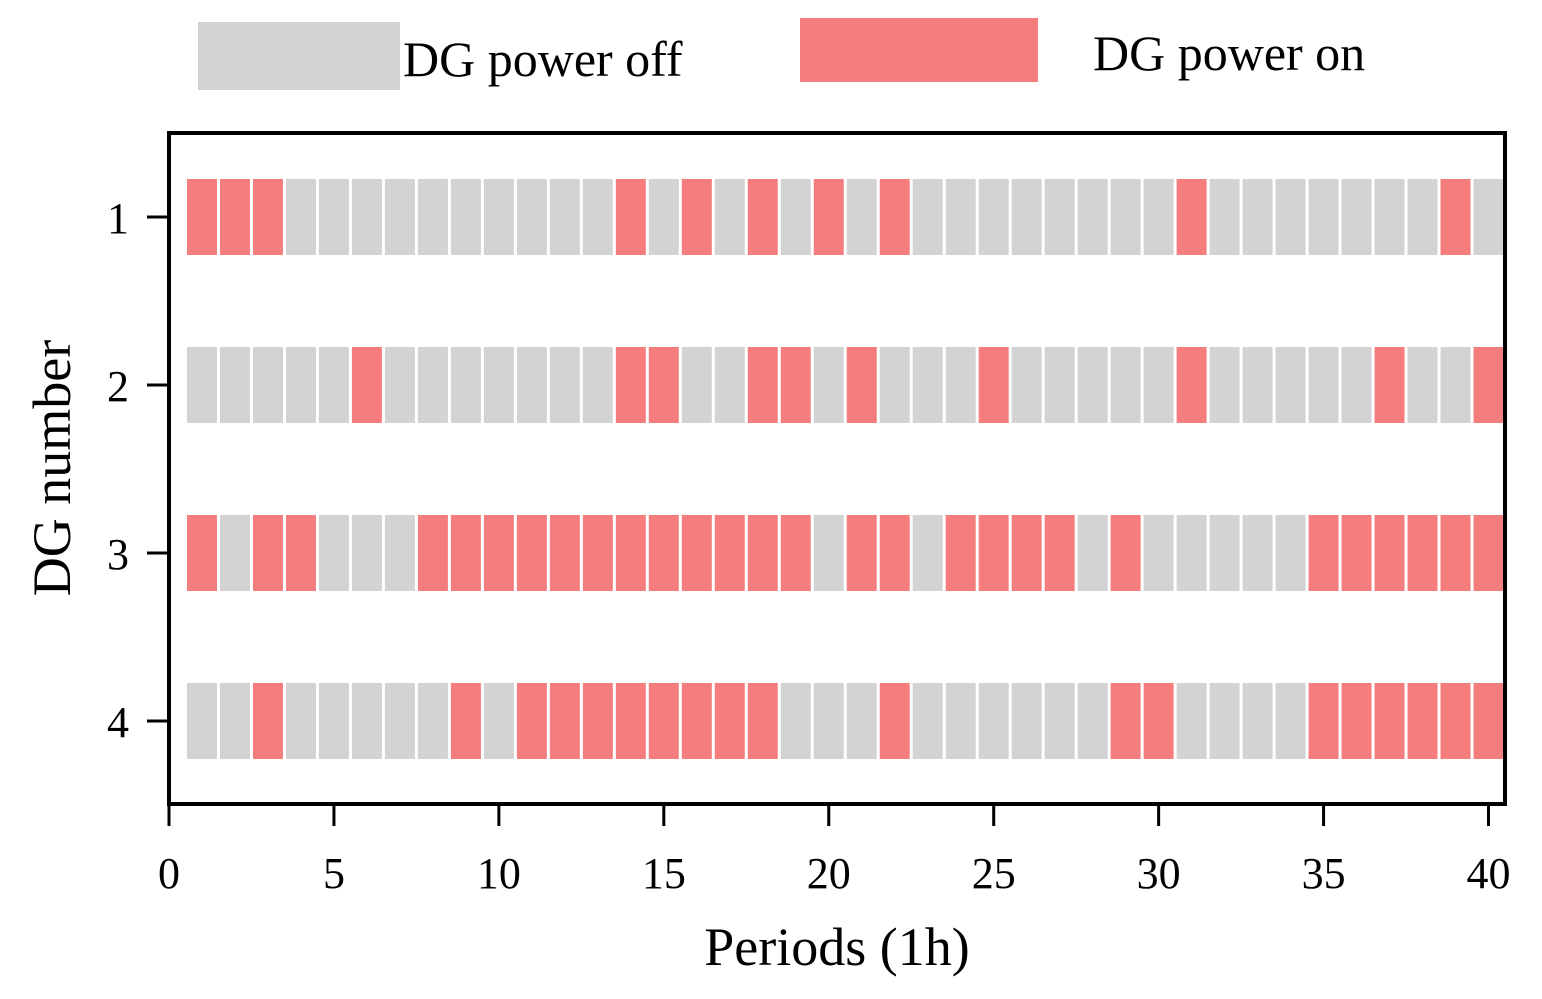 This screenshot has width=1542, height=999. I want to click on status-block-dg4-p29, so click(1125, 721).